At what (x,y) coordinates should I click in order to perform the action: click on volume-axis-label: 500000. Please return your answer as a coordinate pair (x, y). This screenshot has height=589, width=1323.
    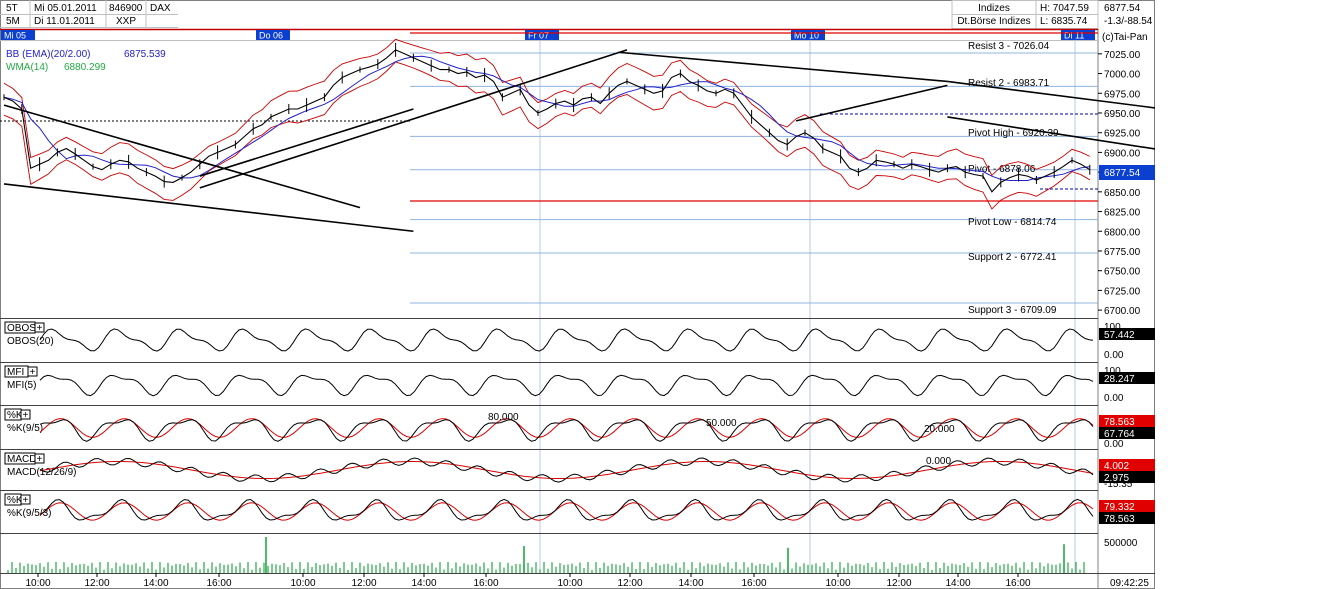
    Looking at the image, I should click on (1121, 543).